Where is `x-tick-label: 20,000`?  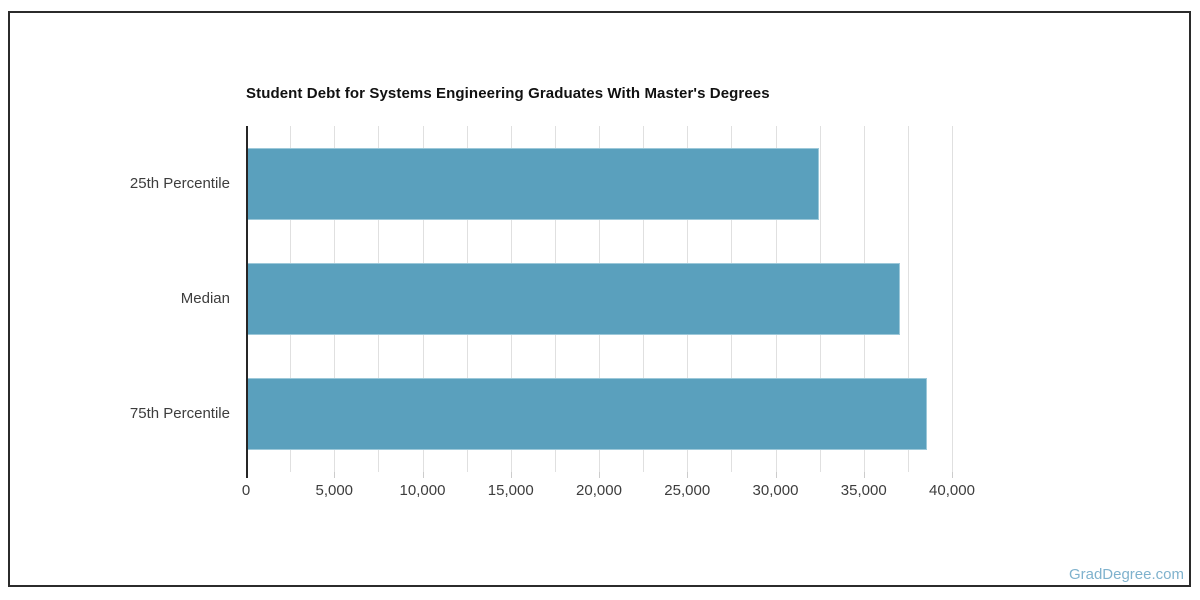
x-tick-label: 20,000 is located at coordinates (599, 490).